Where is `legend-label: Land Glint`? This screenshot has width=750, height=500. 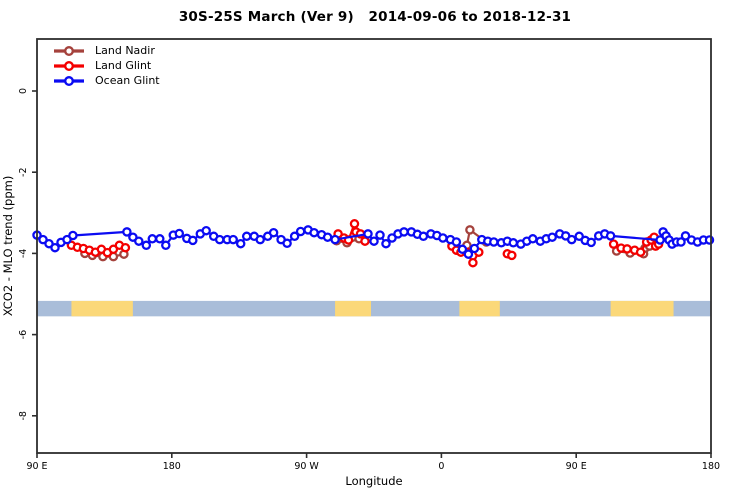 legend-label: Land Glint is located at coordinates (123, 65).